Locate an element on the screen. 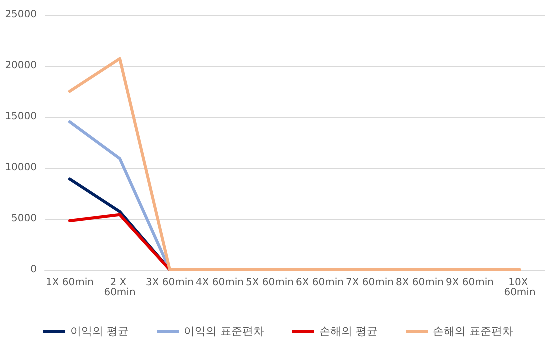 The height and width of the screenshot is (348, 557). legend-label: 손해의 표준편차 is located at coordinates (473, 331).